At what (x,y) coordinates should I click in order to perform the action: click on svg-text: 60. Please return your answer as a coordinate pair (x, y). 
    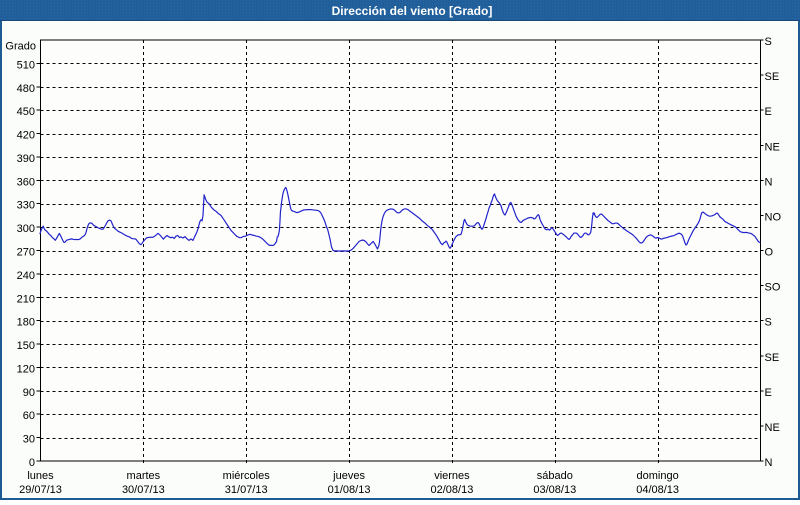
    Looking at the image, I should click on (29, 416).